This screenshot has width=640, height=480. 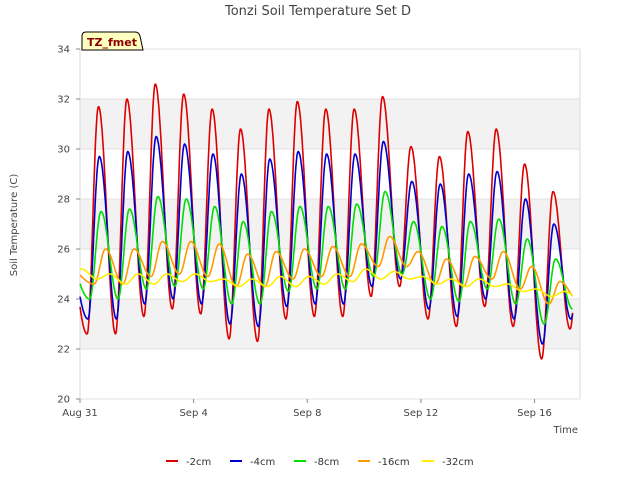 I want to click on x-axis-label: Time, so click(x=565, y=430).